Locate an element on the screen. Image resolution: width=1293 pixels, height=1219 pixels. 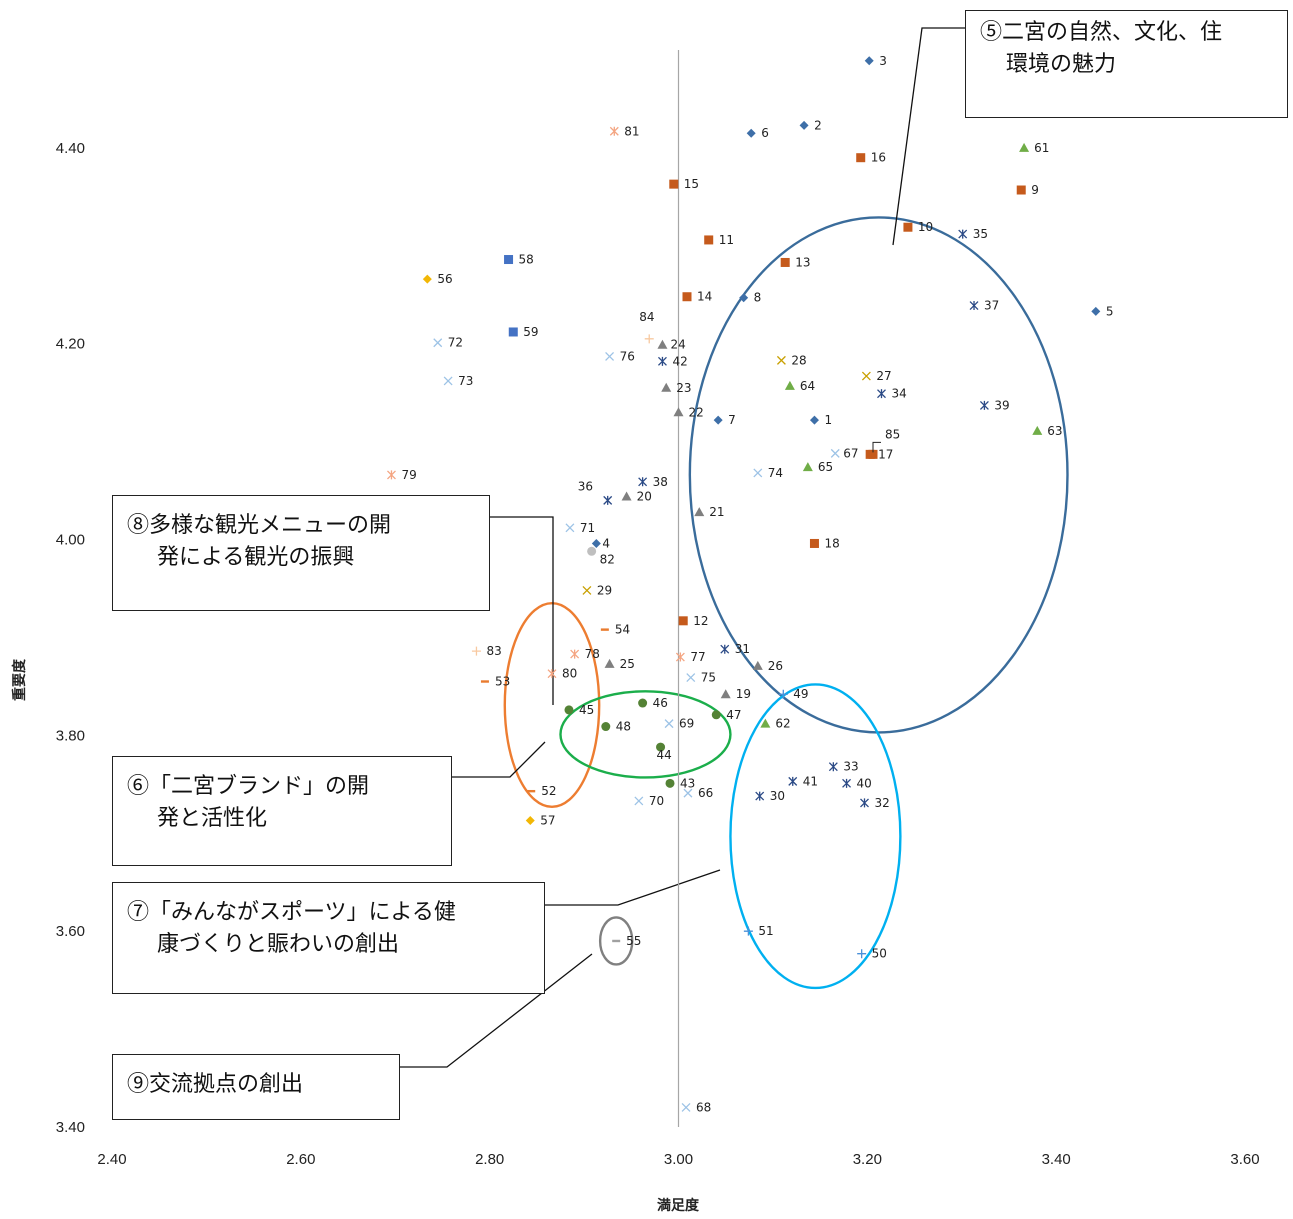
point-label-59: 59 is located at coordinates (530, 332).